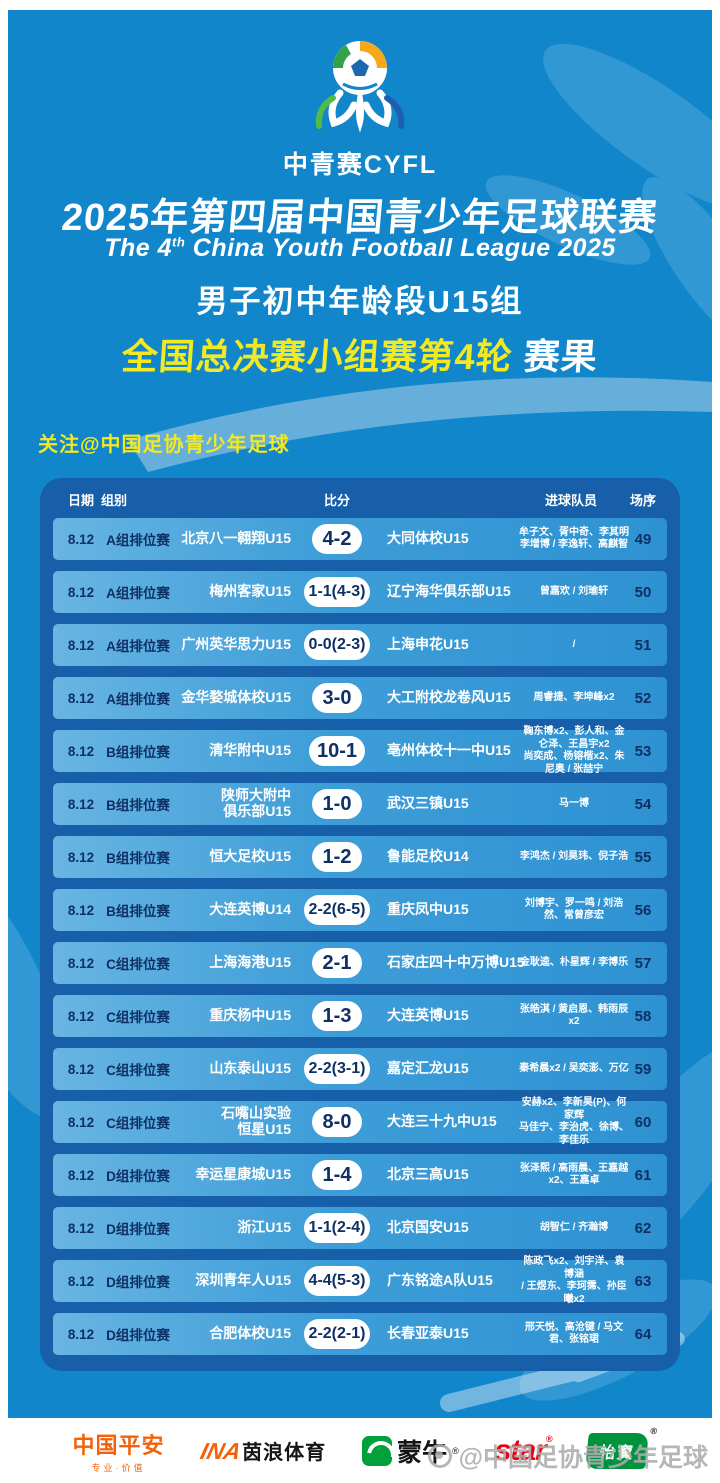 This screenshot has width=720, height=1483. Describe the element at coordinates (138, 1176) in the screenshot. I see `row-group: D组排位赛` at that location.